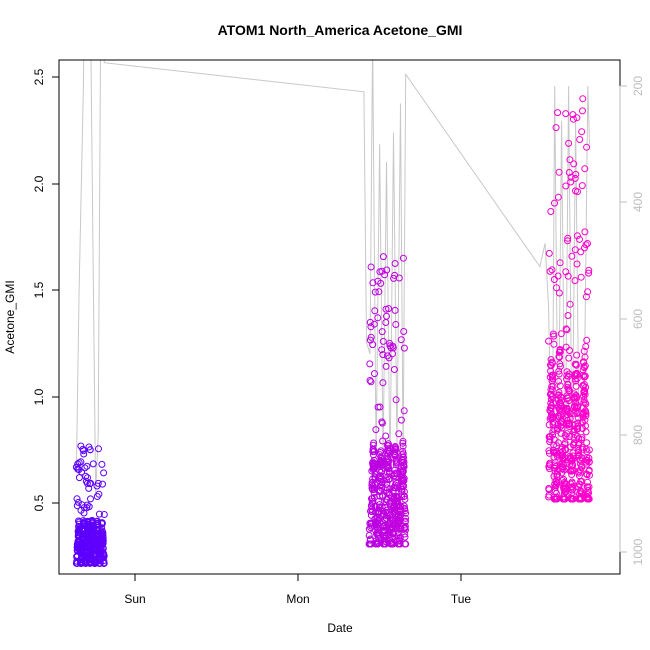  What do you see at coordinates (39, 183) in the screenshot?
I see `y-tick-label: 2.0` at bounding box center [39, 183].